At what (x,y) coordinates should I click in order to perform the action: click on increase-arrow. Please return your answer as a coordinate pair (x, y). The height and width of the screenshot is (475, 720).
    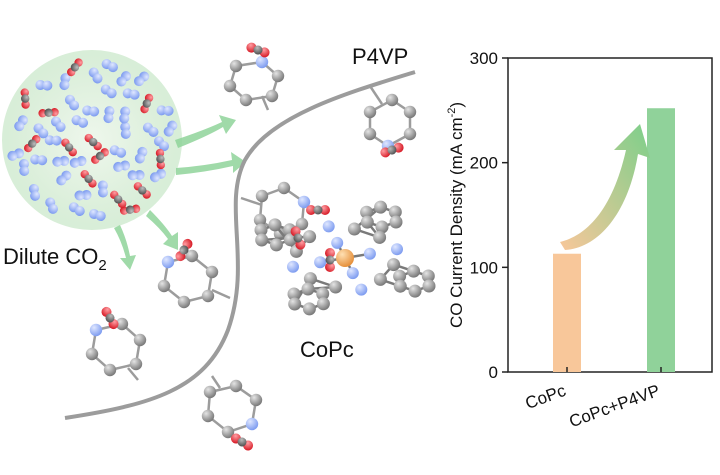
    Looking at the image, I should click on (605, 187).